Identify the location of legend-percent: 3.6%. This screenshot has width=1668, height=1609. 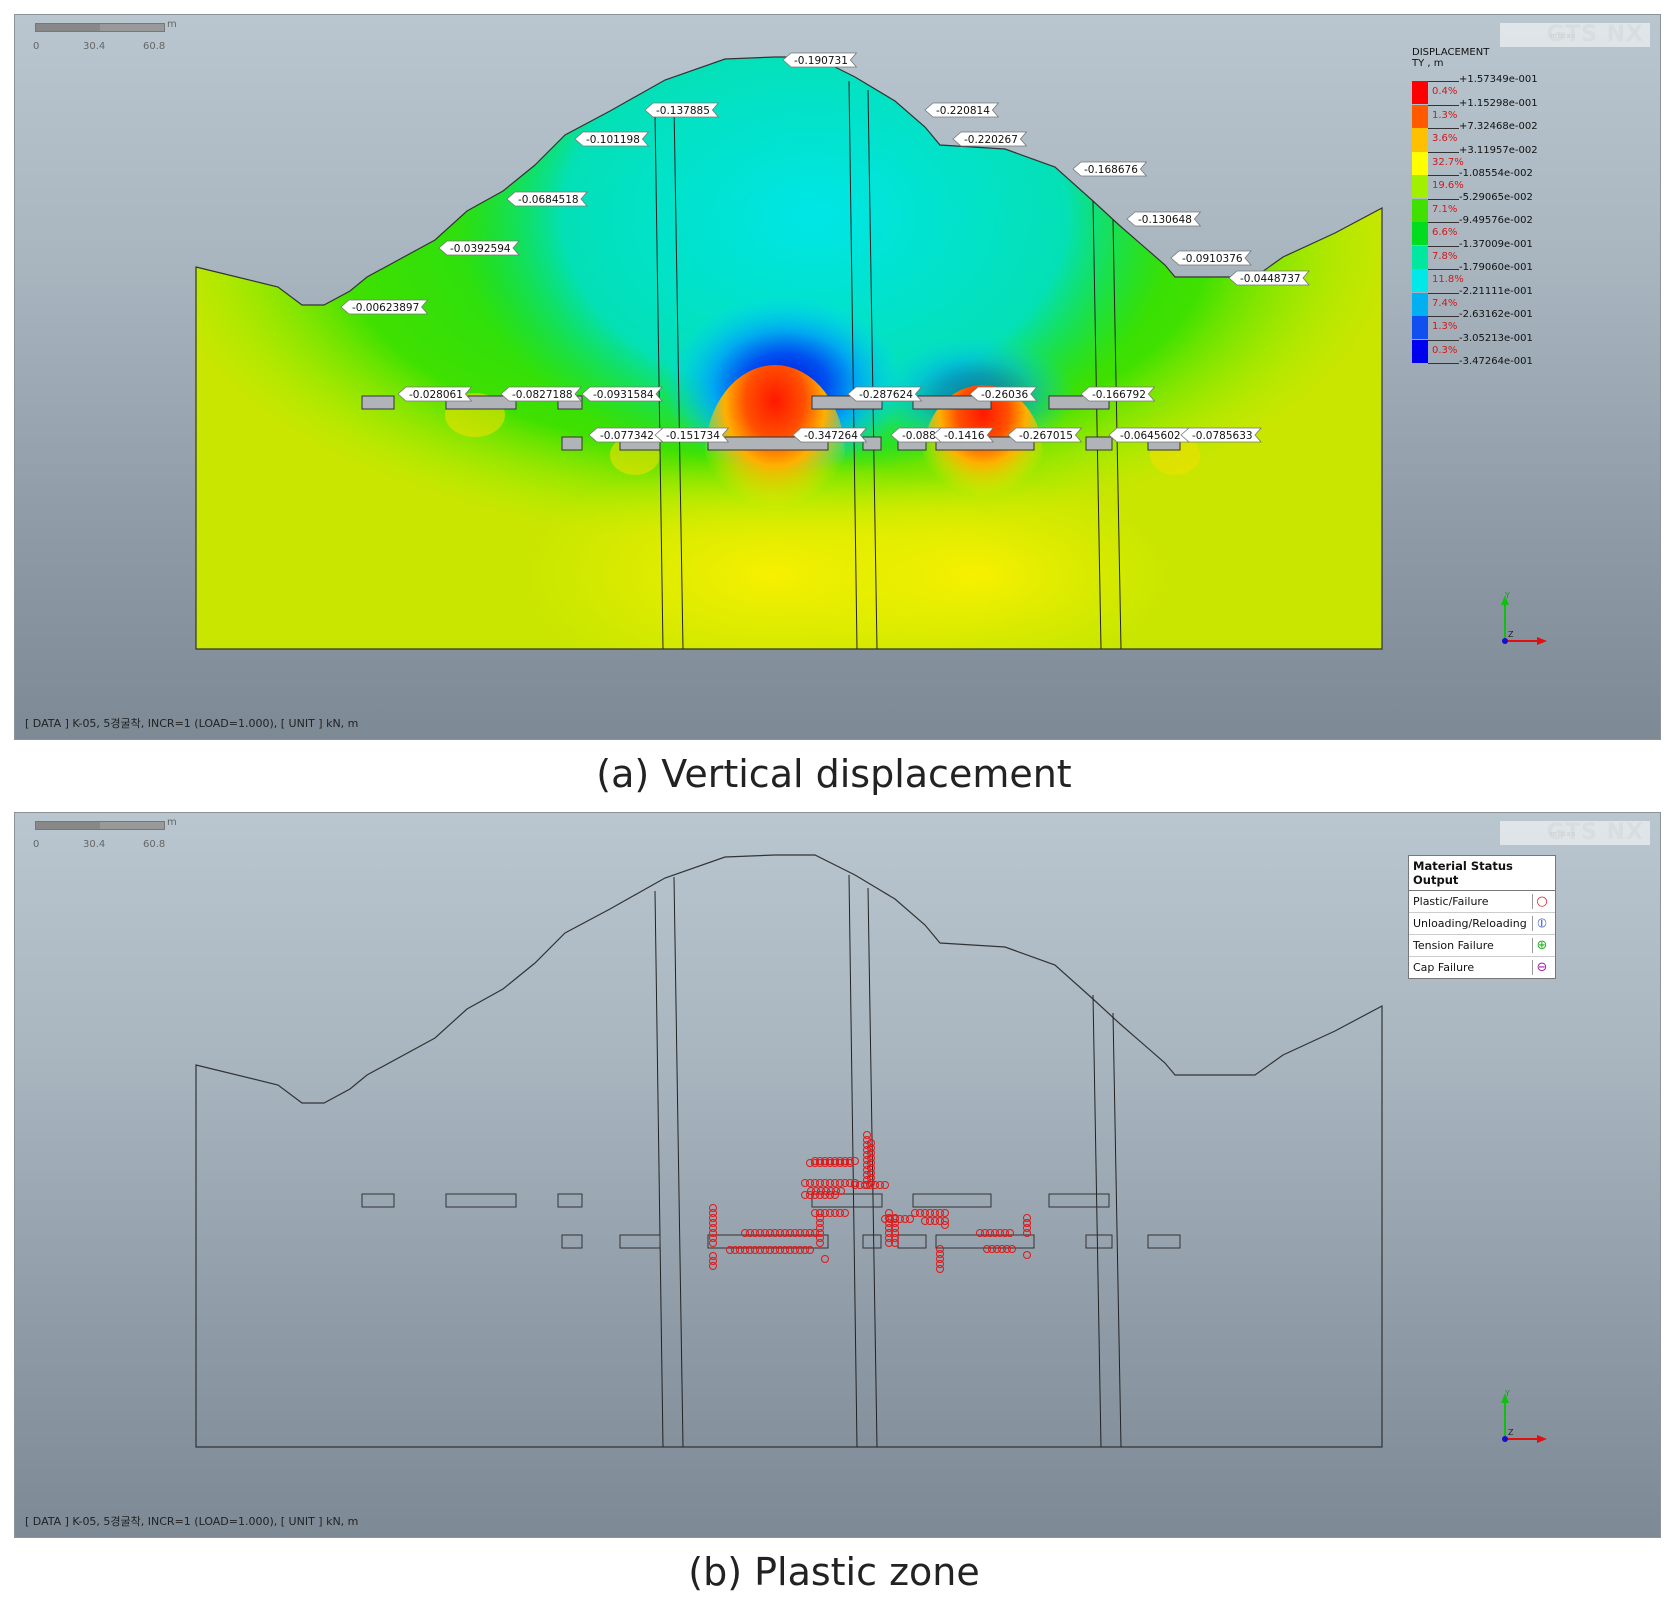
(1445, 138).